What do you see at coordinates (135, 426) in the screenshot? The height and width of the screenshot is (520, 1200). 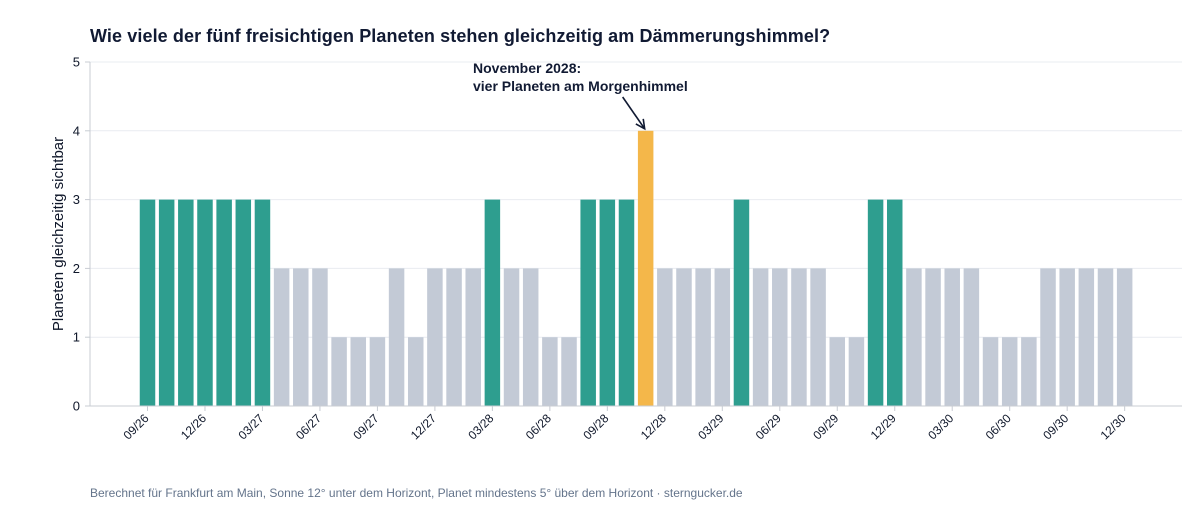 I see `x-tick-label: 09/26` at bounding box center [135, 426].